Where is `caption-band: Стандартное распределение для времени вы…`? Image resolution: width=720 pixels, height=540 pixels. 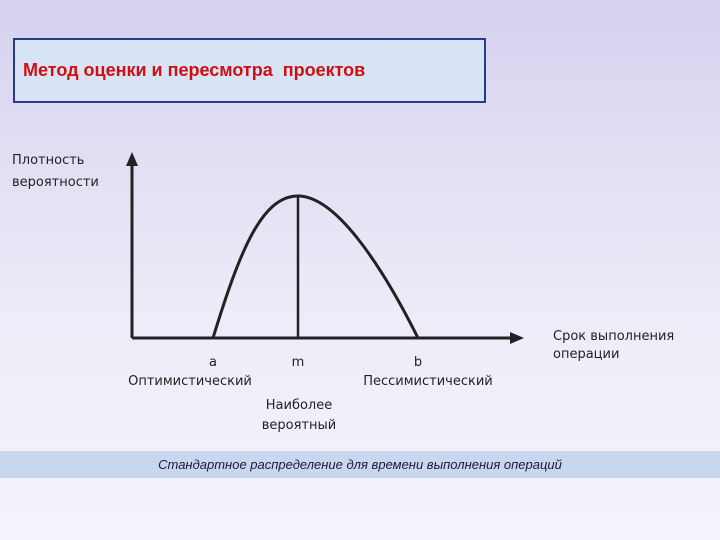
caption-band: Стандартное распределение для времени вы… is located at coordinates (360, 464).